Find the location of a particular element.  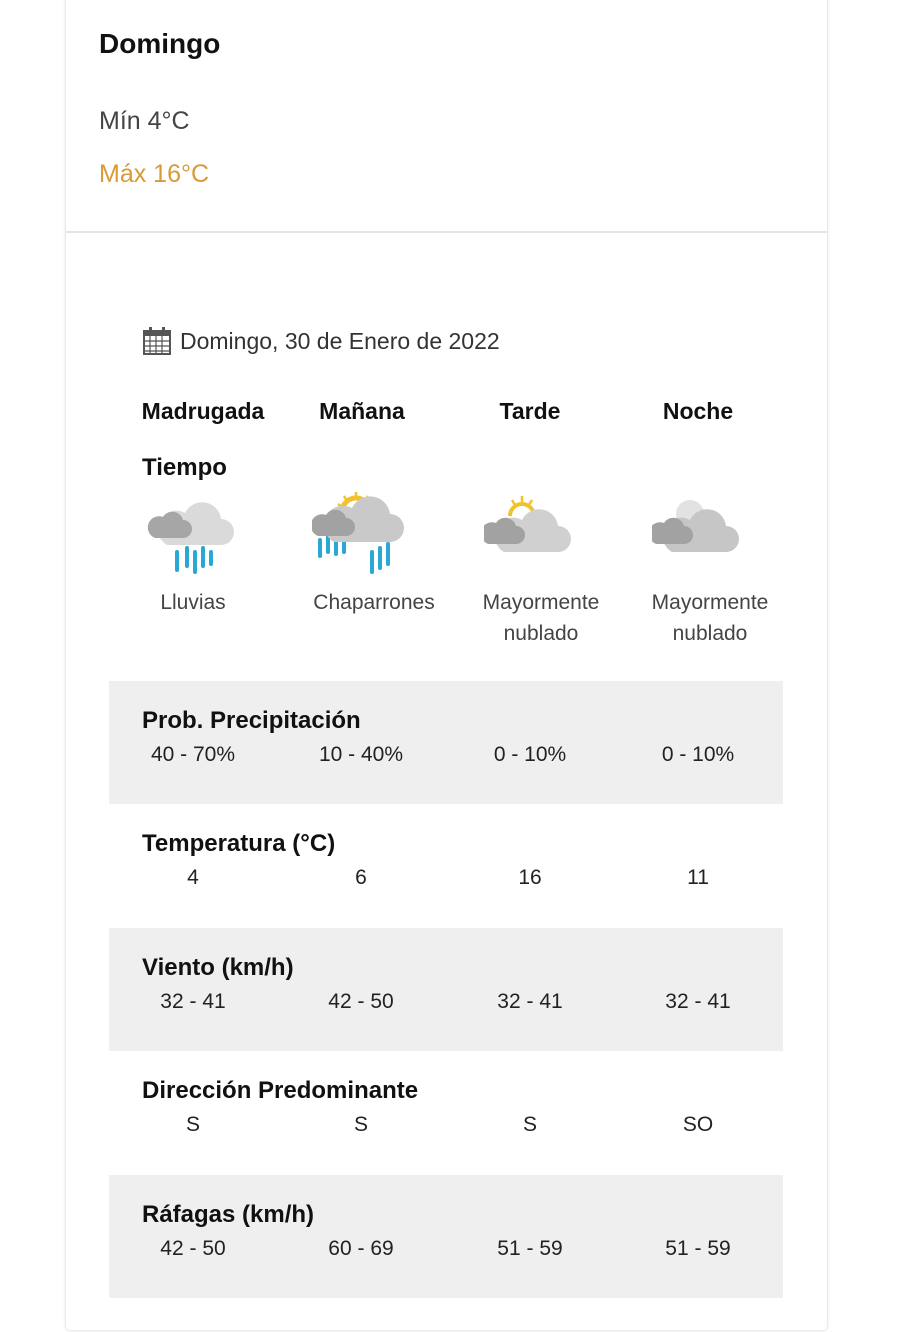

date-header: Domingo, 30 de Enero de 2022 is located at coordinates (321, 341).